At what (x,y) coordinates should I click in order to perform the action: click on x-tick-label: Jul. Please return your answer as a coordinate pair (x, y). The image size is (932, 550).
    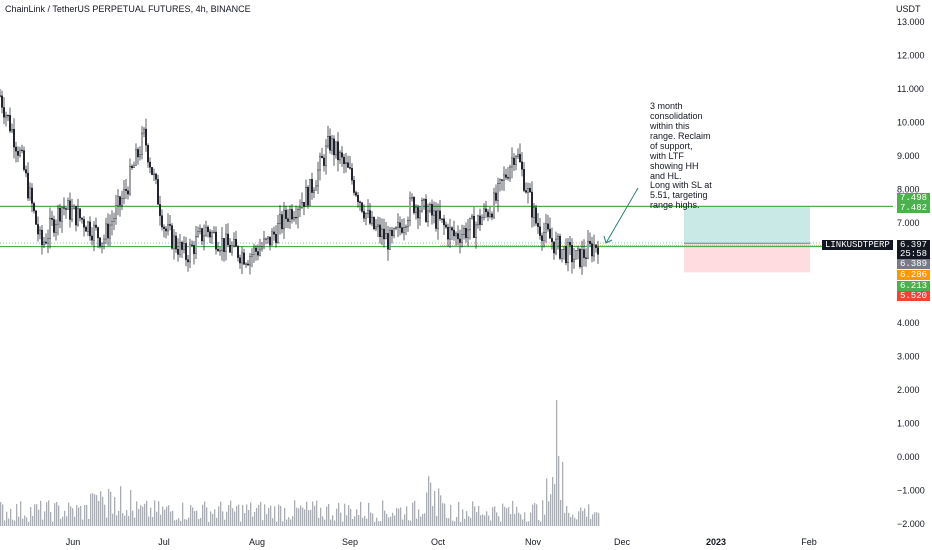
    Looking at the image, I should click on (164, 542).